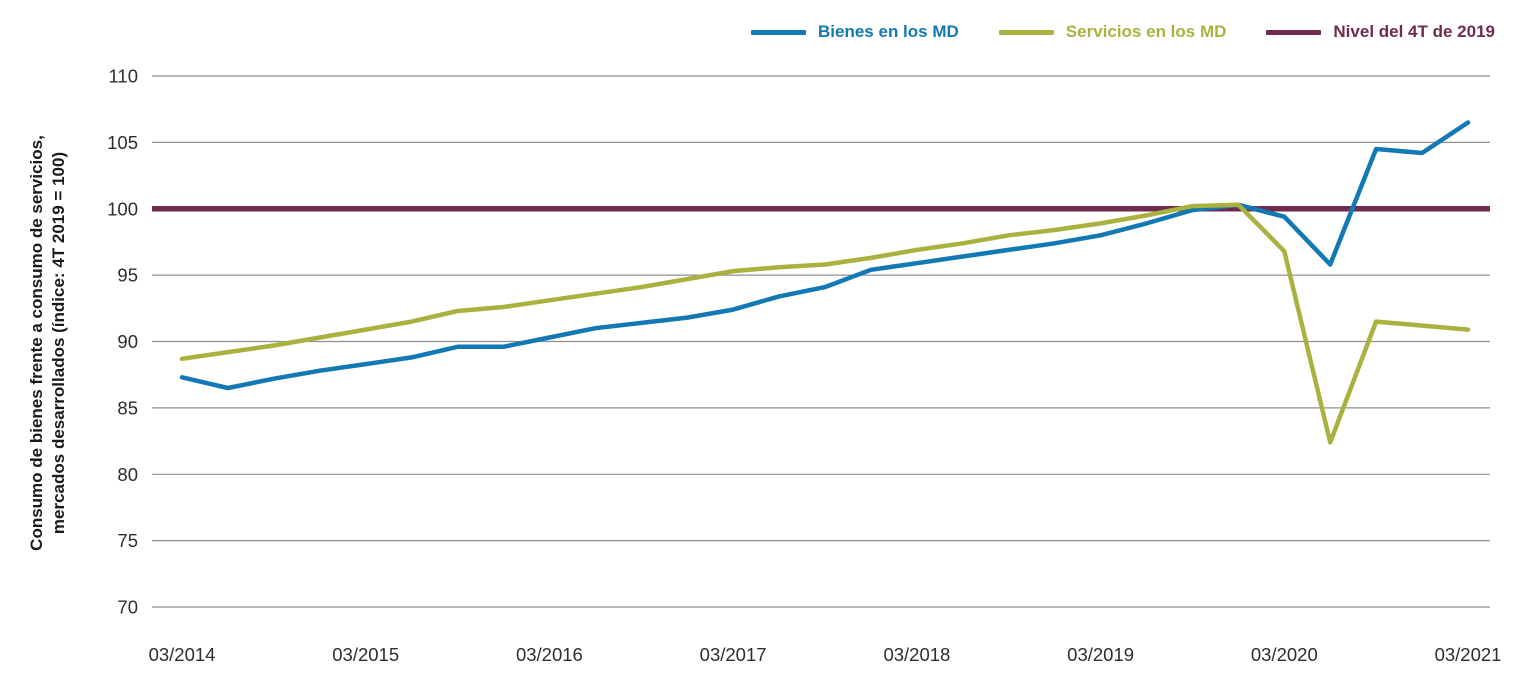 This screenshot has height=697, width=1533. What do you see at coordinates (1468, 654) in the screenshot?
I see `x-tick-label: 03/2021` at bounding box center [1468, 654].